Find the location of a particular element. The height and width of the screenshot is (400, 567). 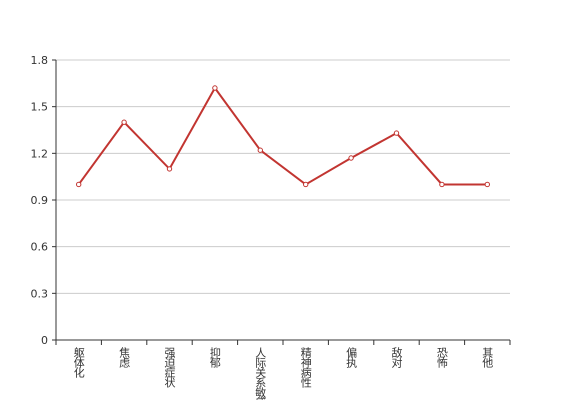

x-tick-label: 人际关系敏感 is located at coordinates (260, 373).